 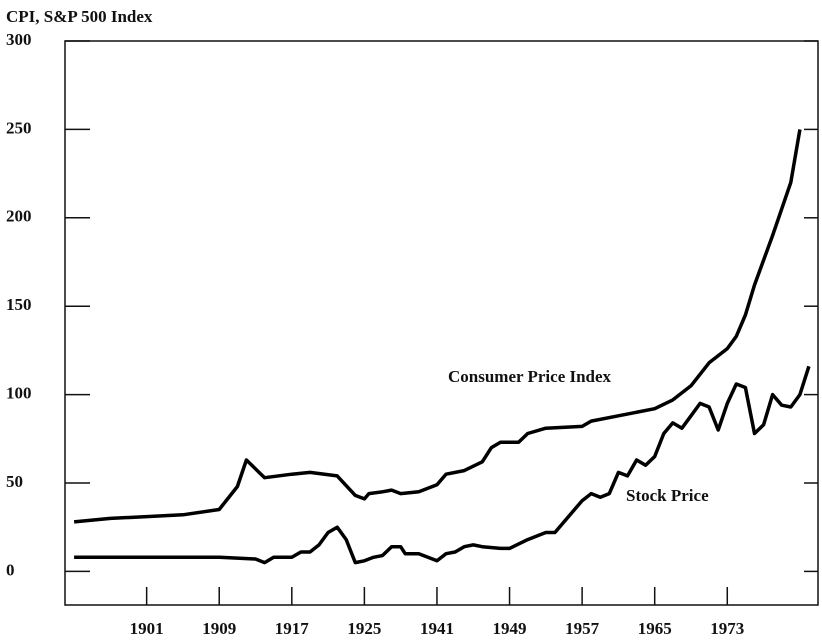 What do you see at coordinates (667, 495) in the screenshot?
I see `series-label: Stock Price` at bounding box center [667, 495].